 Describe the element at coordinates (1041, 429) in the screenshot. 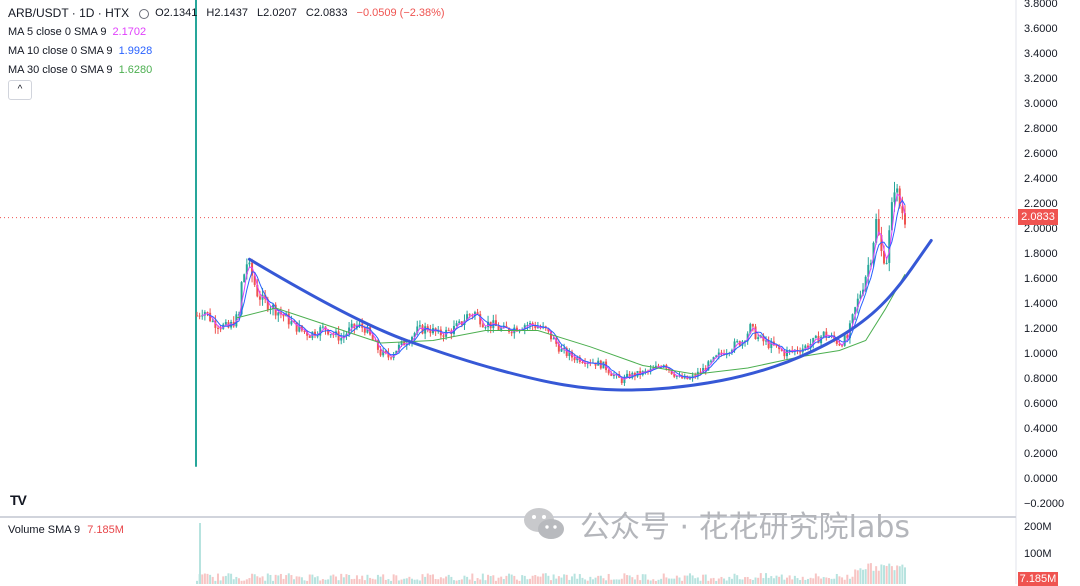

I see `price-tick-label: 0.4000` at that location.